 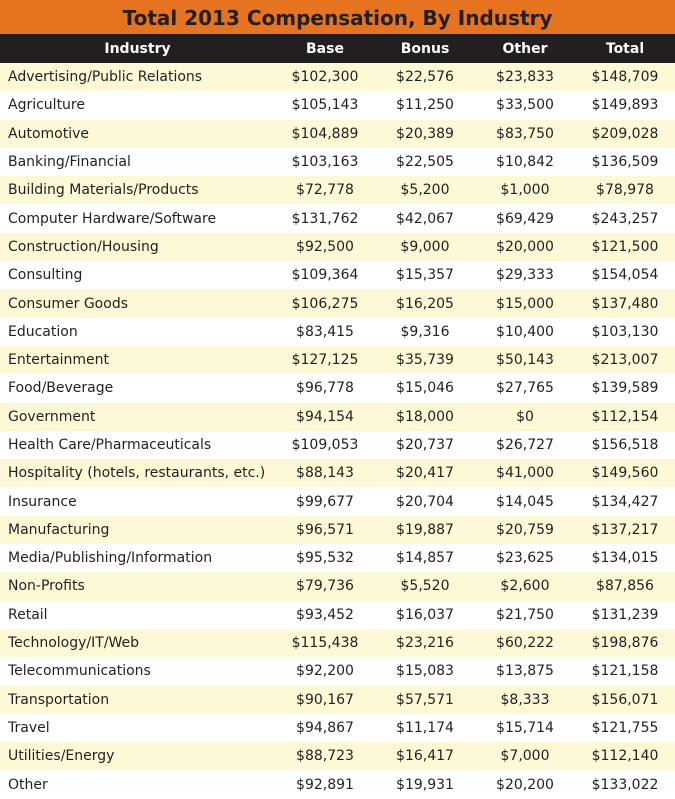 I want to click on total-cell: $121,755, so click(x=625, y=727).